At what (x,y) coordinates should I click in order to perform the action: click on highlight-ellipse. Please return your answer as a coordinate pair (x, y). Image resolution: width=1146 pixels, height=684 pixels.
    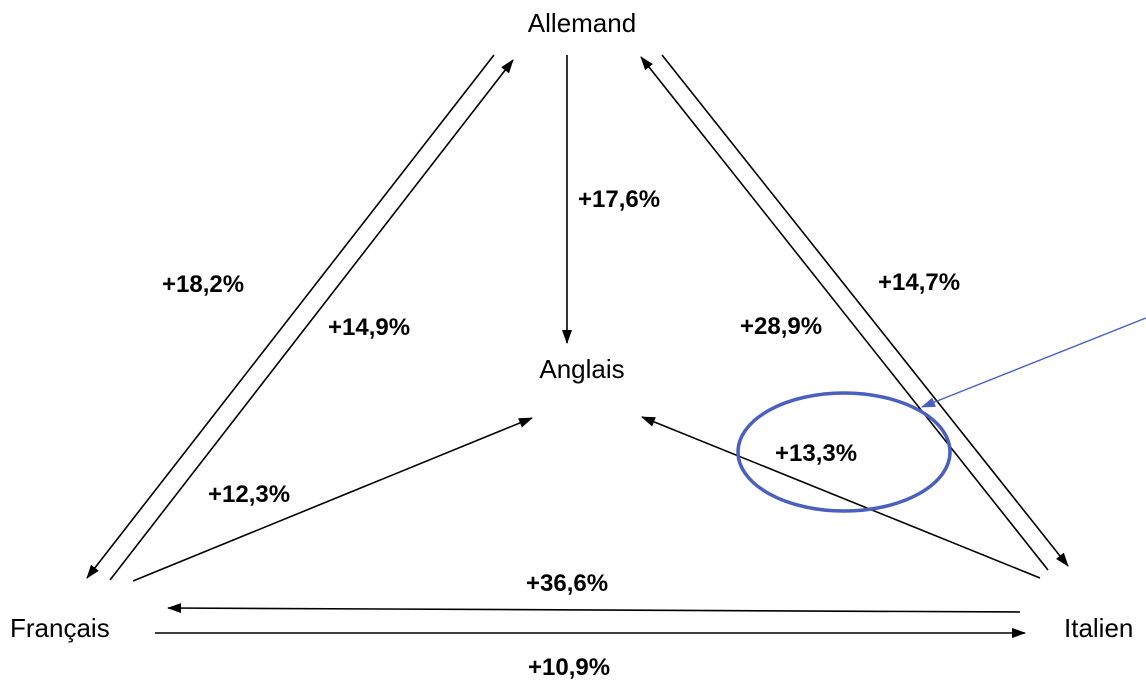
    Looking at the image, I should click on (844, 452).